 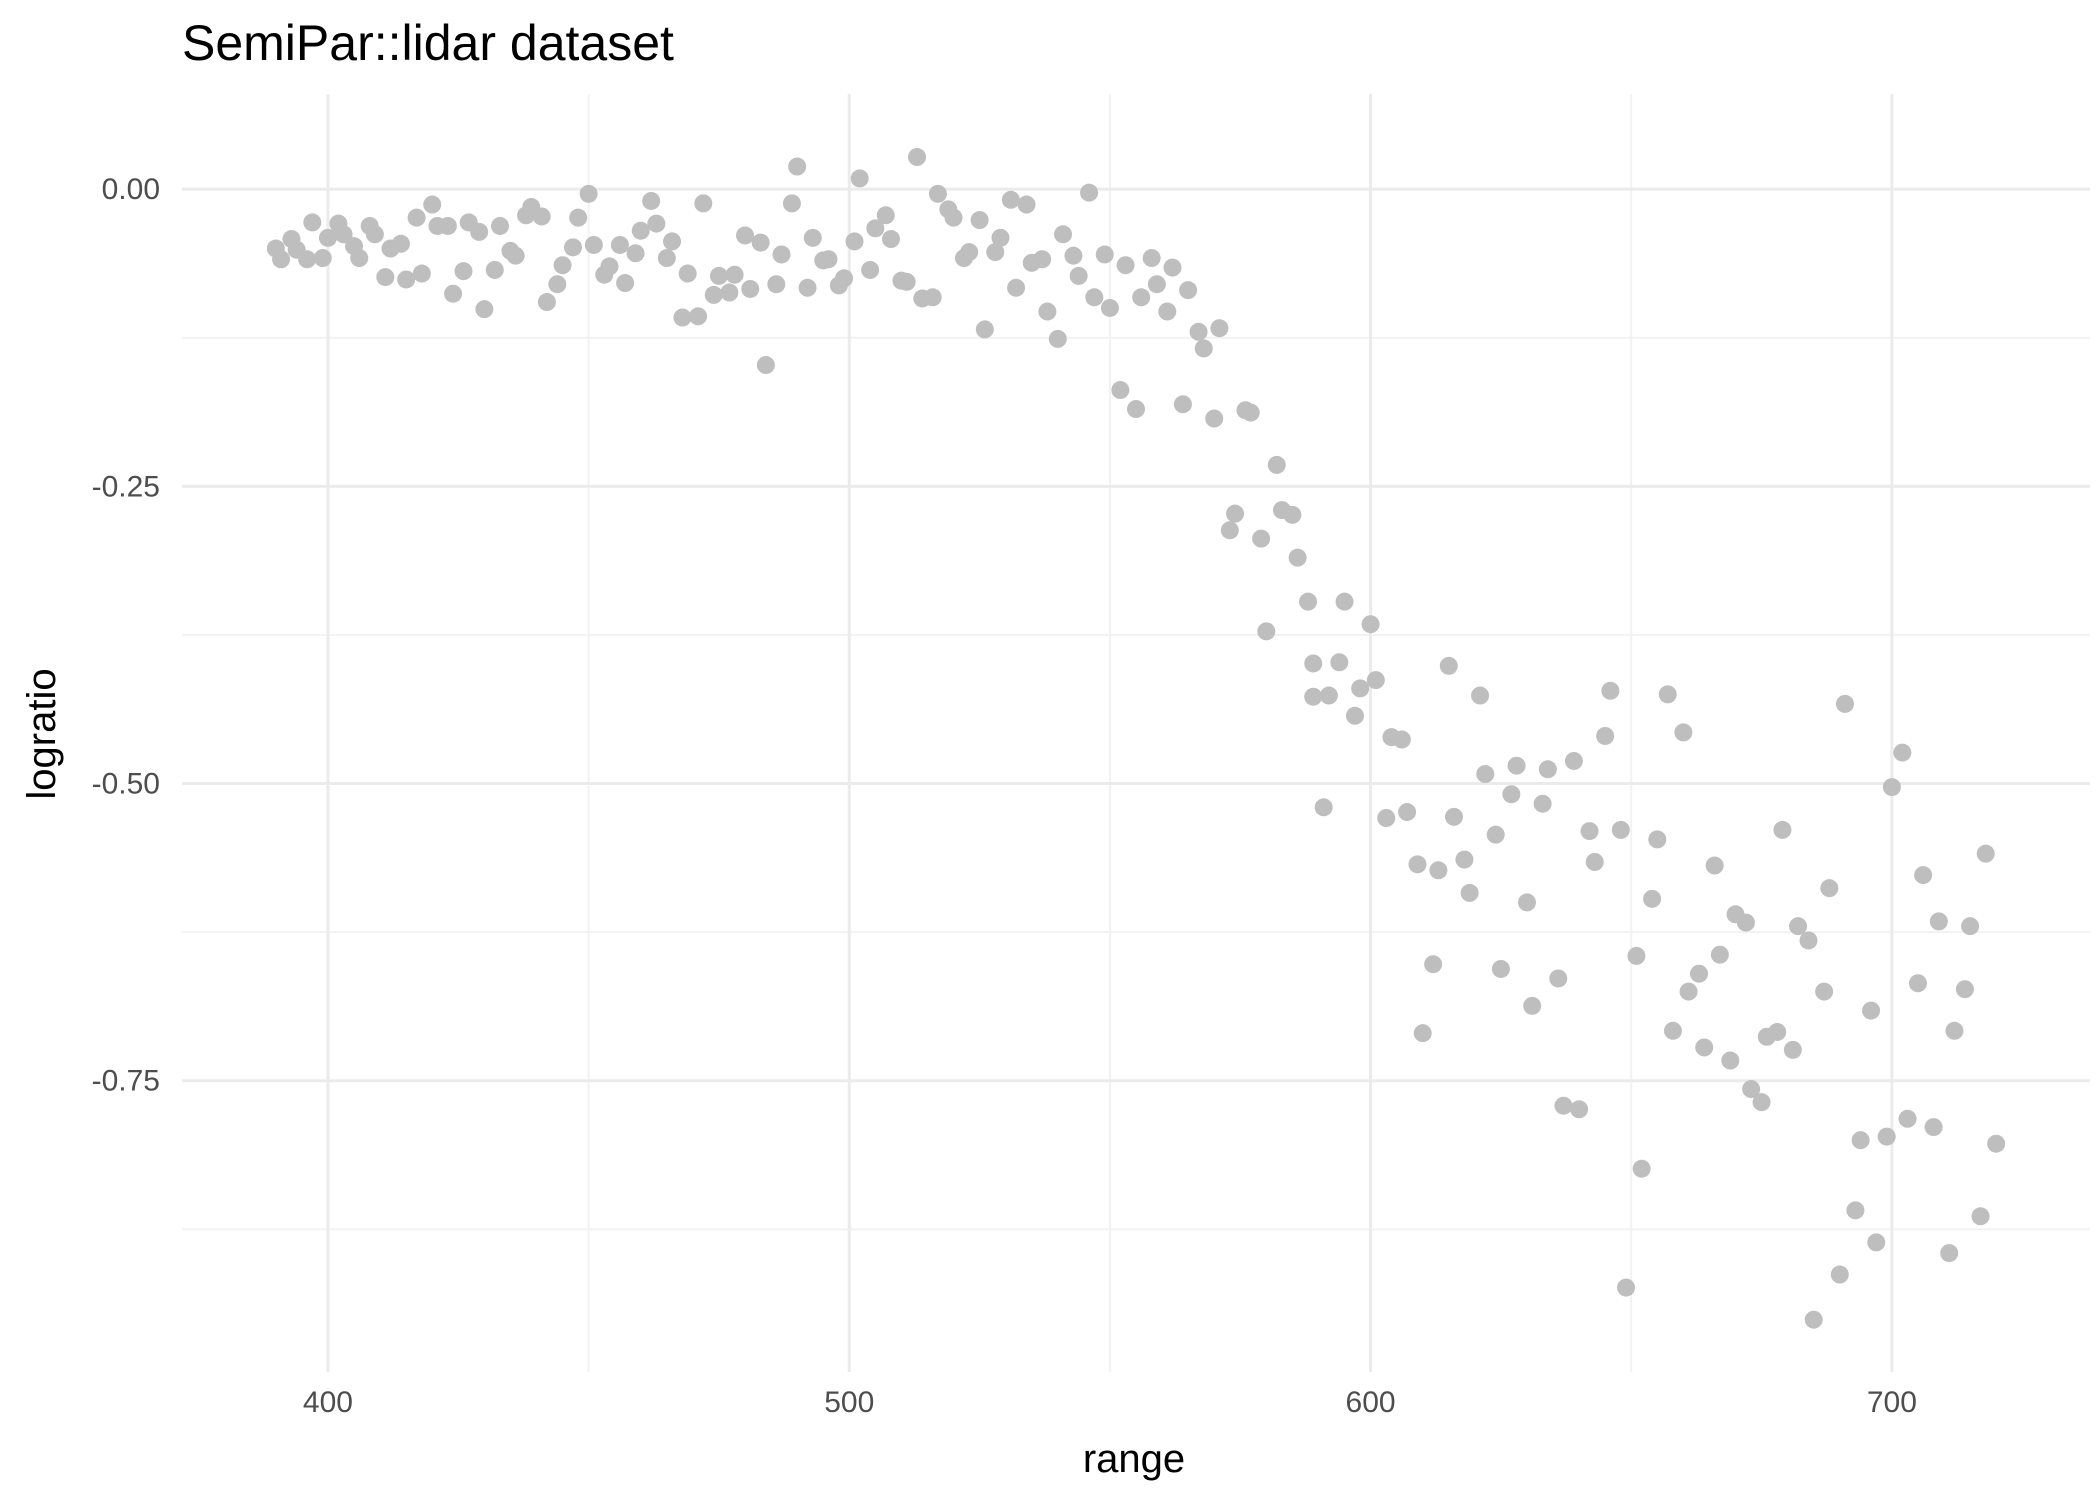 What do you see at coordinates (849, 1402) in the screenshot?
I see `x-tick-label: 500` at bounding box center [849, 1402].